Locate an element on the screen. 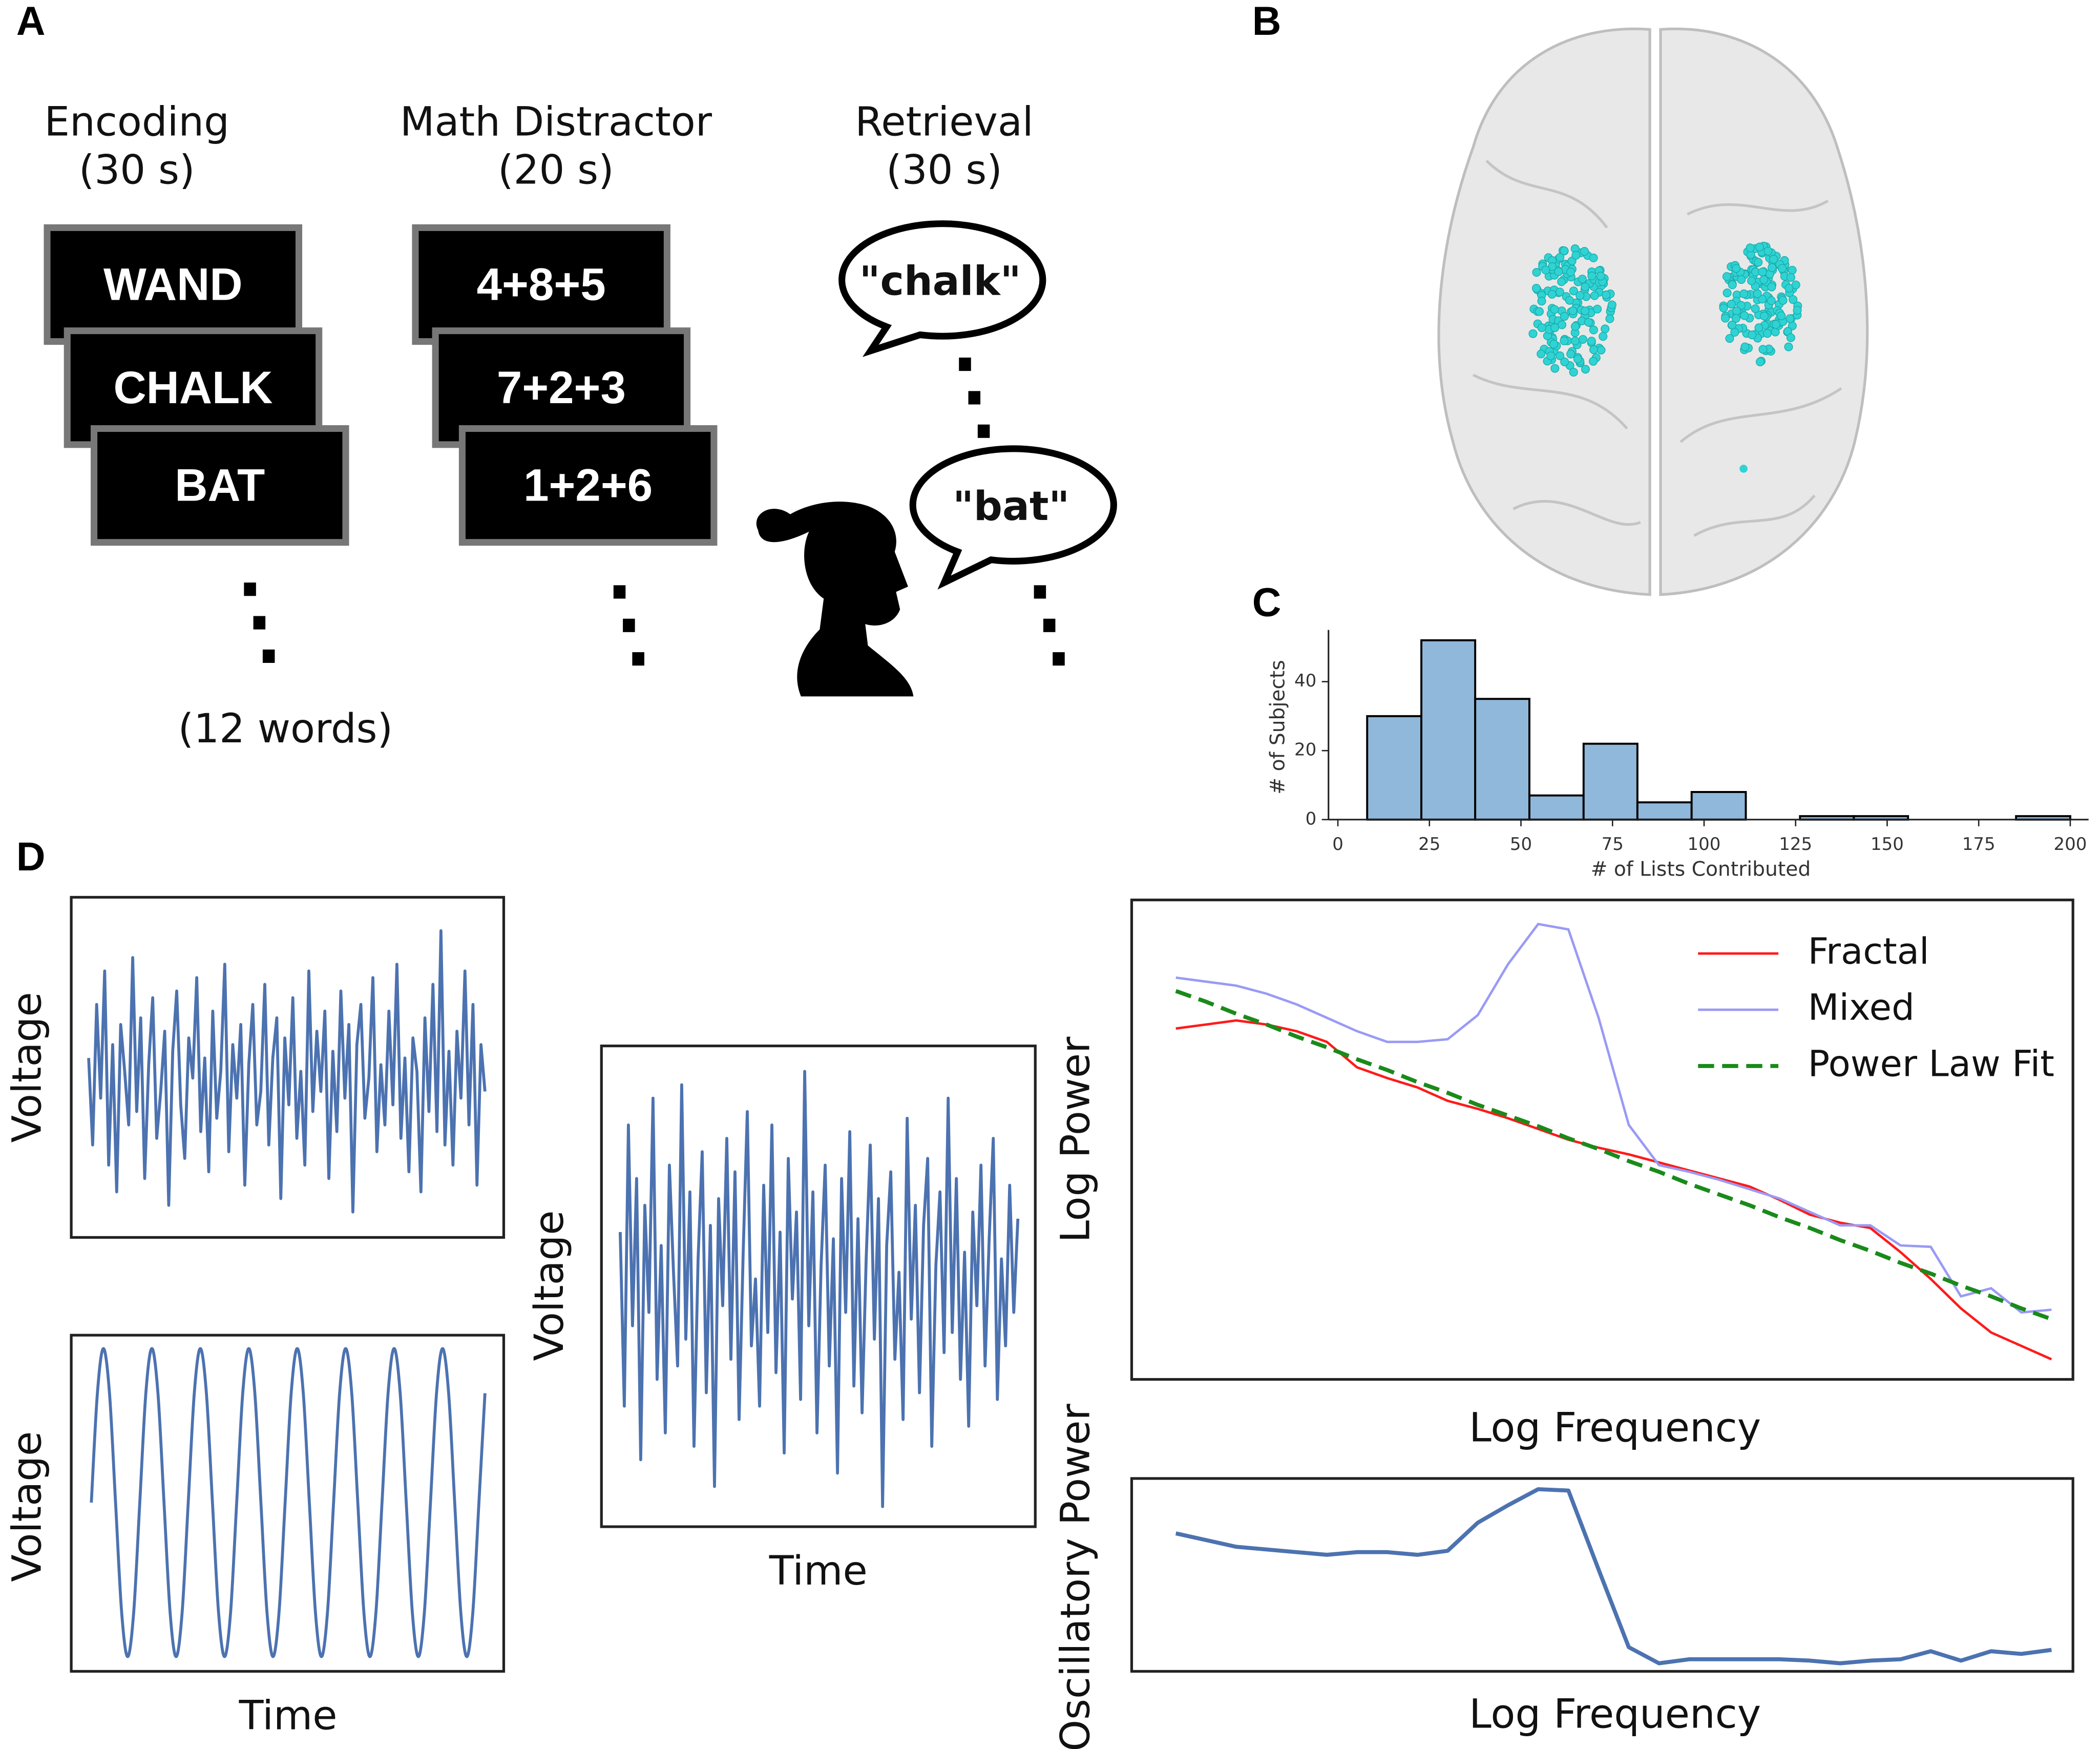  y-tick-label: 0 is located at coordinates (1311, 818).